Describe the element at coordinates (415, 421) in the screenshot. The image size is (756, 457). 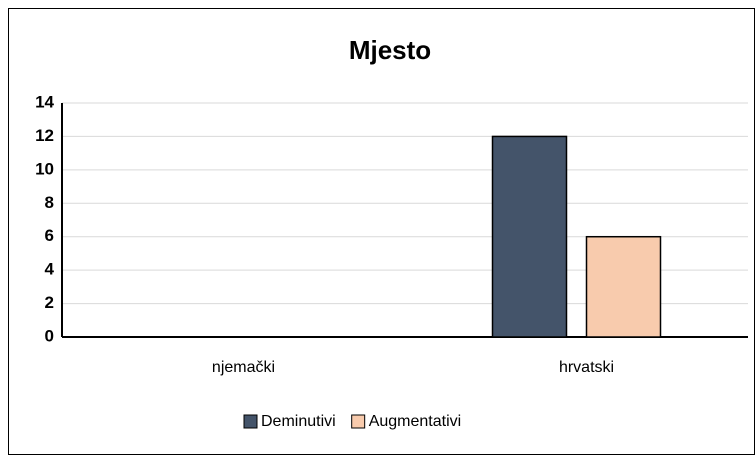
I see `legend-label: Augmentativi` at that location.